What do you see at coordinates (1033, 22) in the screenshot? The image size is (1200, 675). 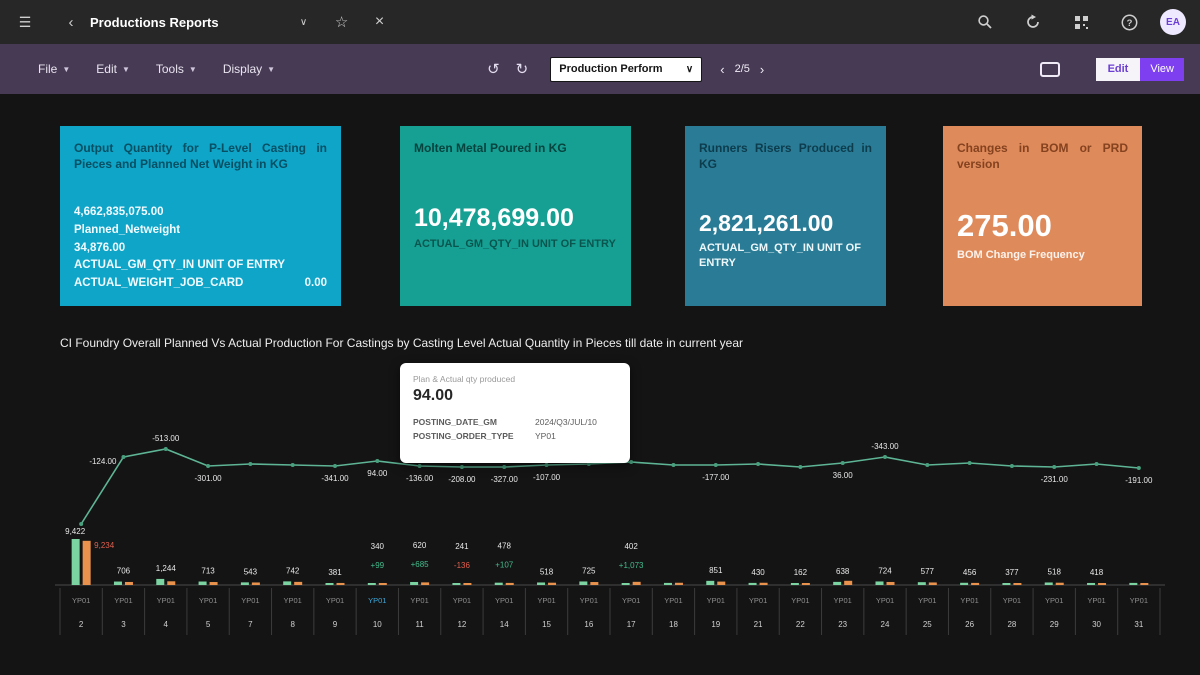 I see `refresh-icon` at bounding box center [1033, 22].